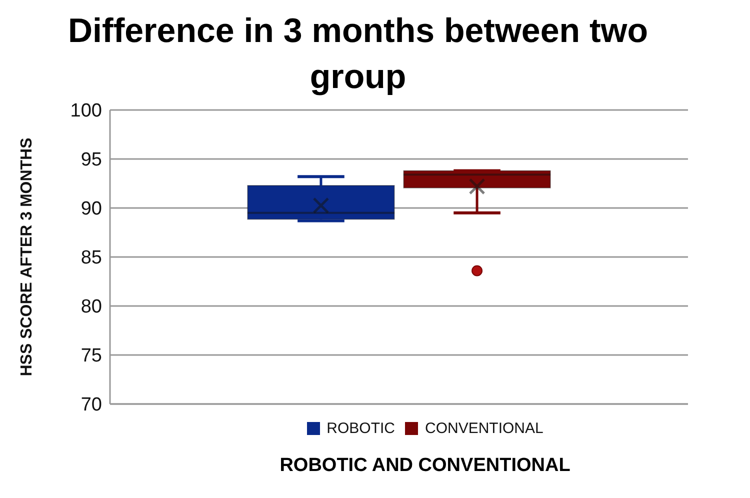 This screenshot has width=750, height=498. Describe the element at coordinates (91, 307) in the screenshot. I see `y-tick-label: 80` at that location.